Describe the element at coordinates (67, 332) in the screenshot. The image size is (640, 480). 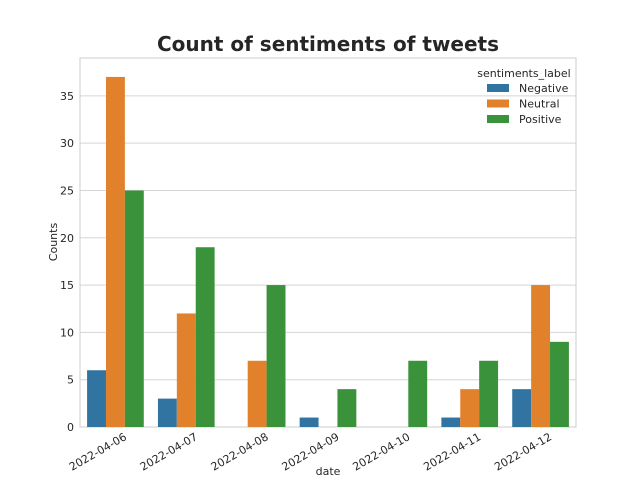
I see `y-tick-label: 10` at that location.